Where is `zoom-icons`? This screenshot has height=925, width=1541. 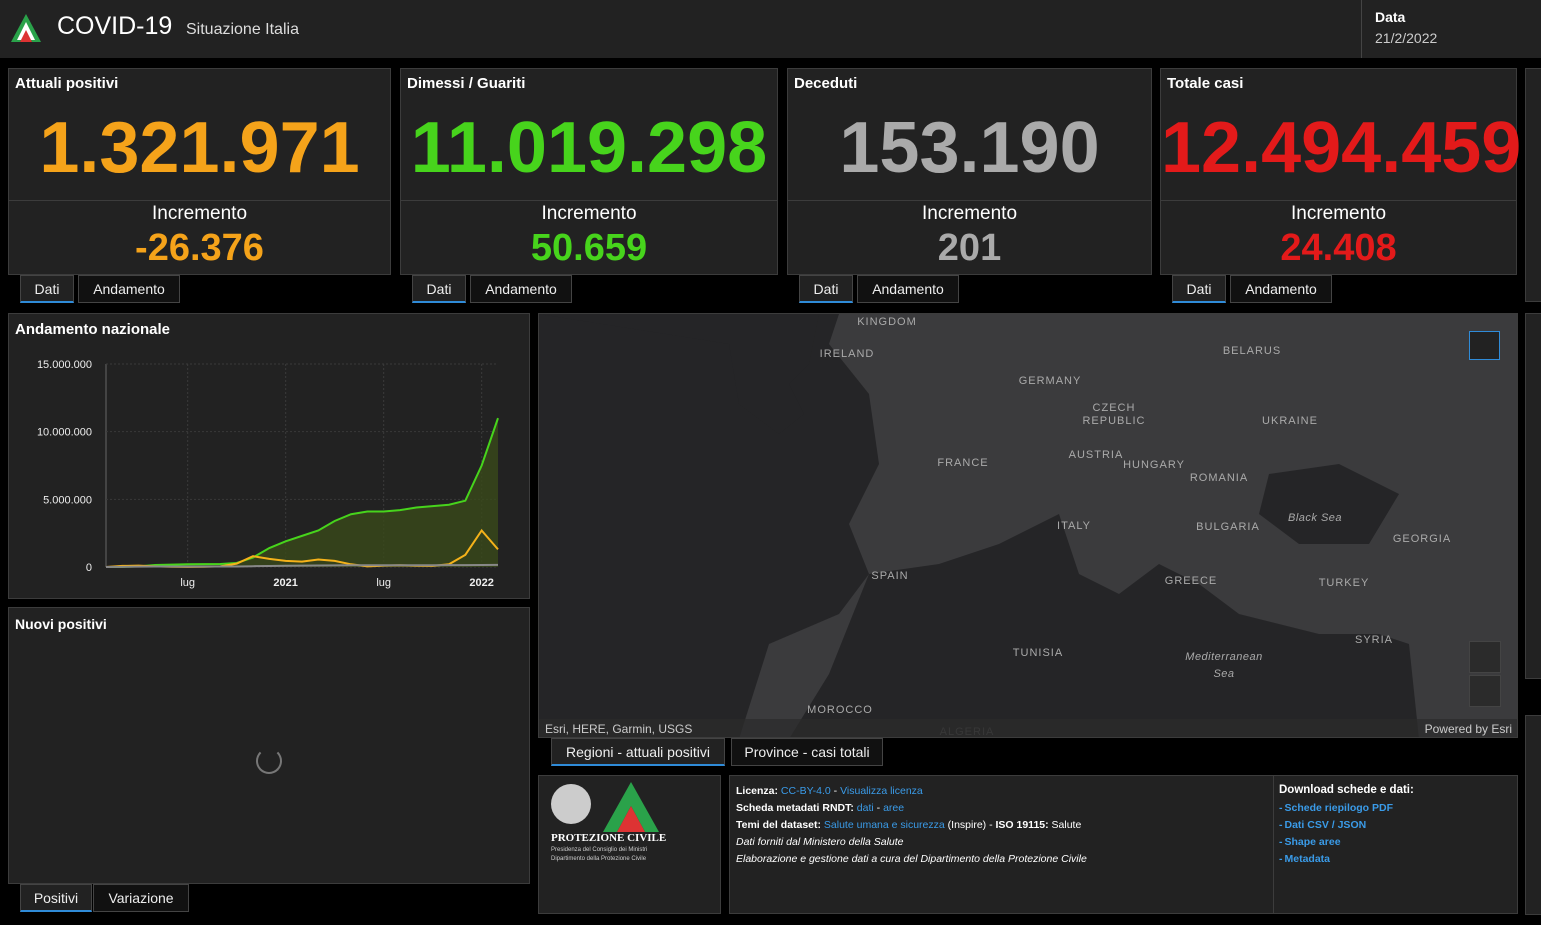
zoom-icons is located at coordinates (1486, 514).